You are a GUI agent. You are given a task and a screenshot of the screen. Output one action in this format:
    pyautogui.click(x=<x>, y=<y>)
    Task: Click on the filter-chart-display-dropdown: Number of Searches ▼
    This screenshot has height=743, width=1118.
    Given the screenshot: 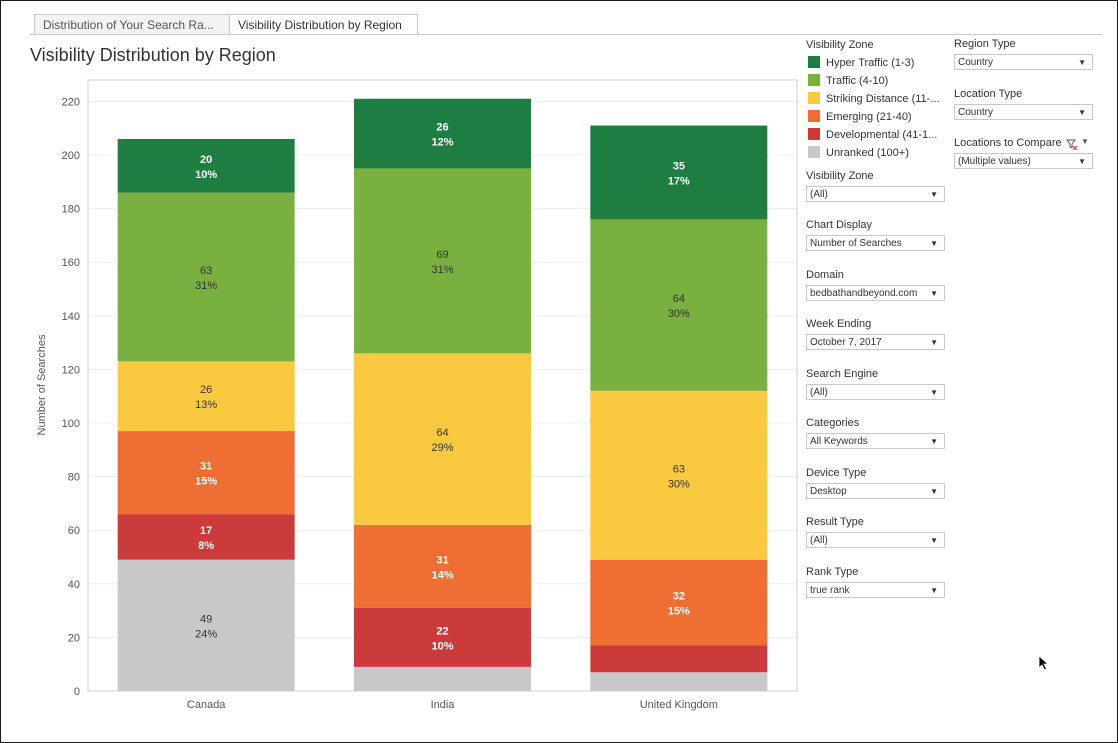 What is the action you would take?
    pyautogui.click(x=875, y=243)
    